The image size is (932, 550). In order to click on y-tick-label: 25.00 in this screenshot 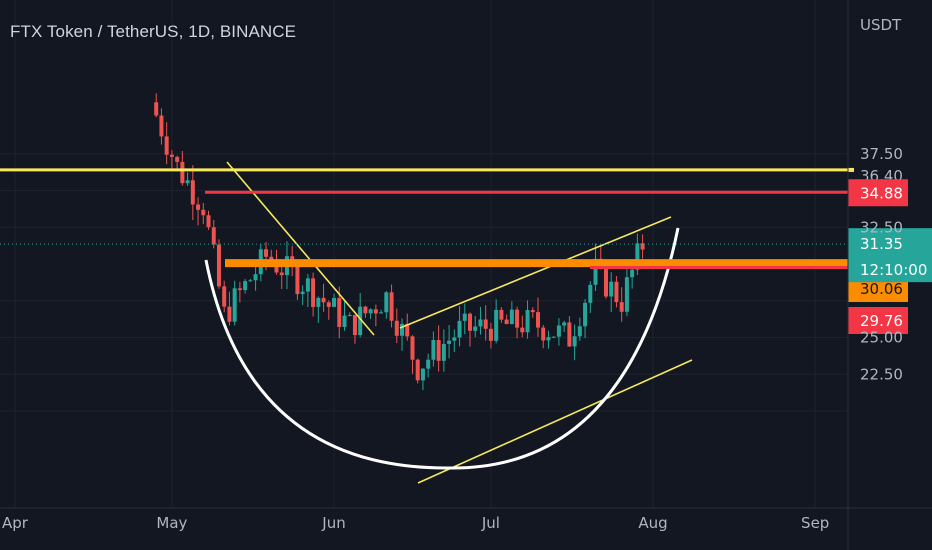, I will do `click(881, 338)`.